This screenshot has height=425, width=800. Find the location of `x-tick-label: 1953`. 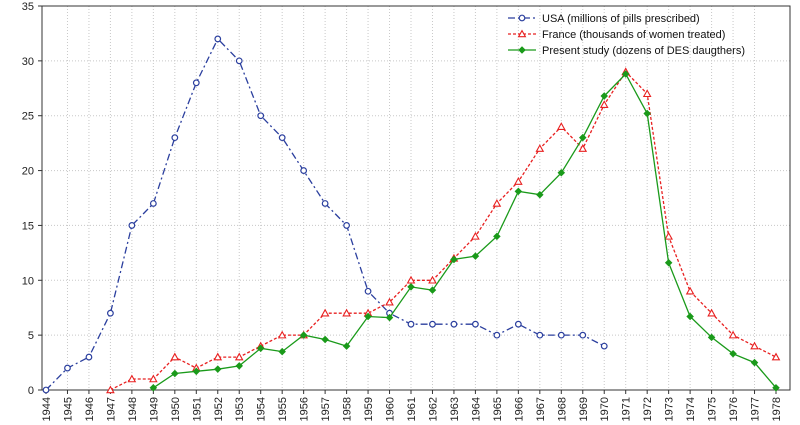

x-tick-label: 1953 is located at coordinates (240, 409).